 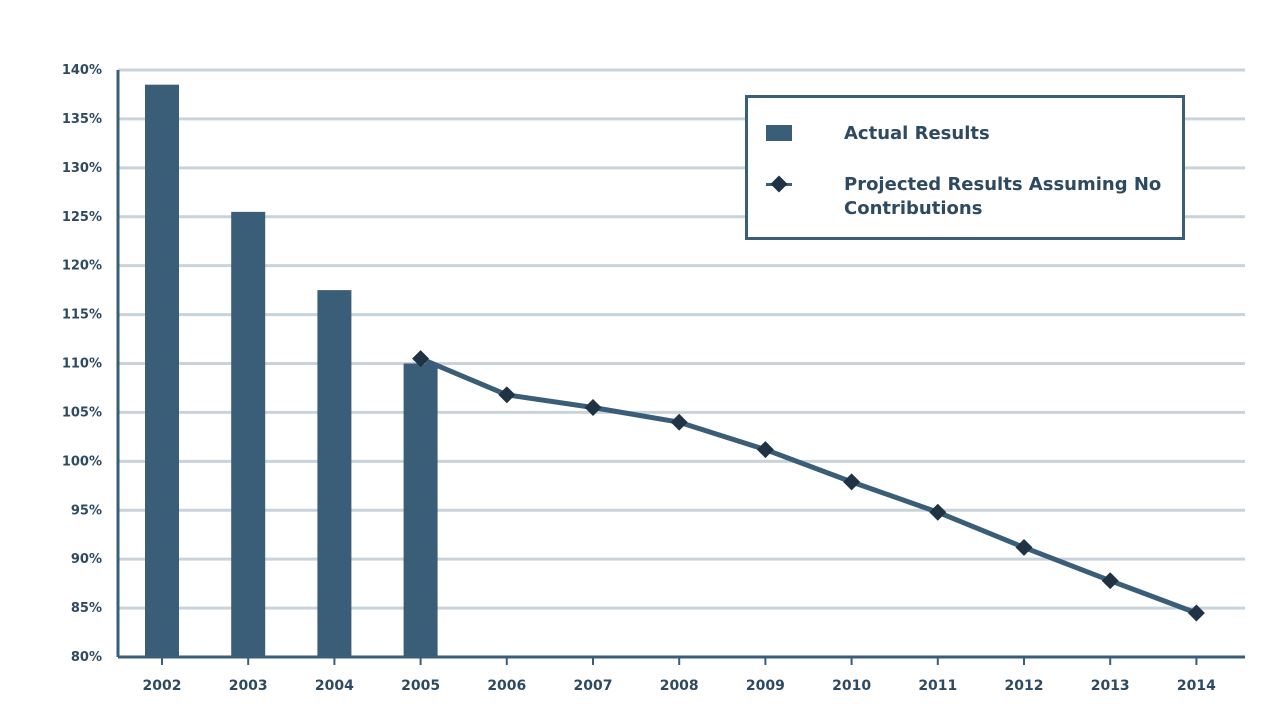 I want to click on x-tick-label: 2002, so click(x=162, y=686).